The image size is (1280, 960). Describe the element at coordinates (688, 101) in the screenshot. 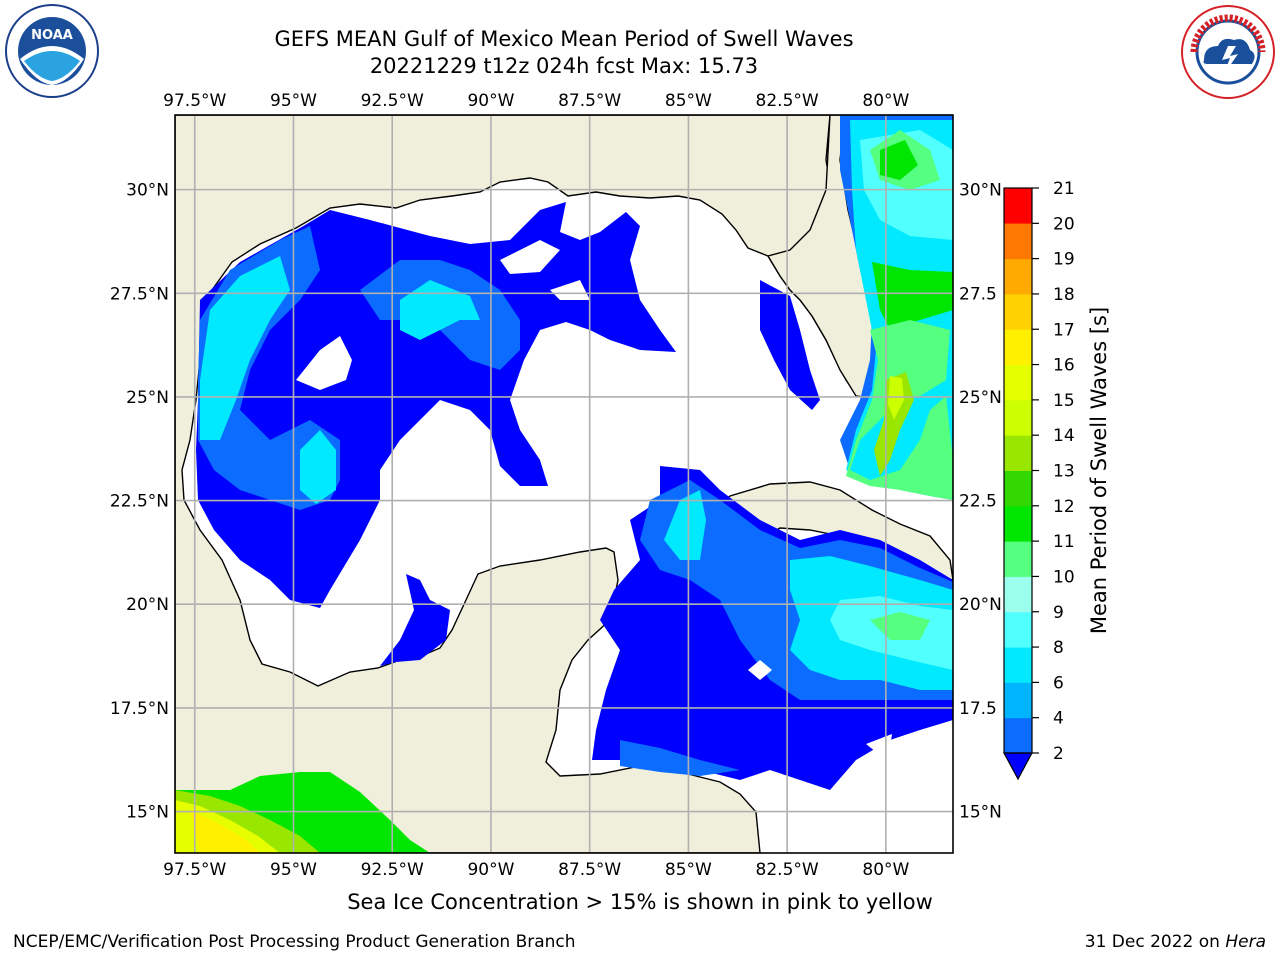

I see `lon-label-top: 85°W` at that location.